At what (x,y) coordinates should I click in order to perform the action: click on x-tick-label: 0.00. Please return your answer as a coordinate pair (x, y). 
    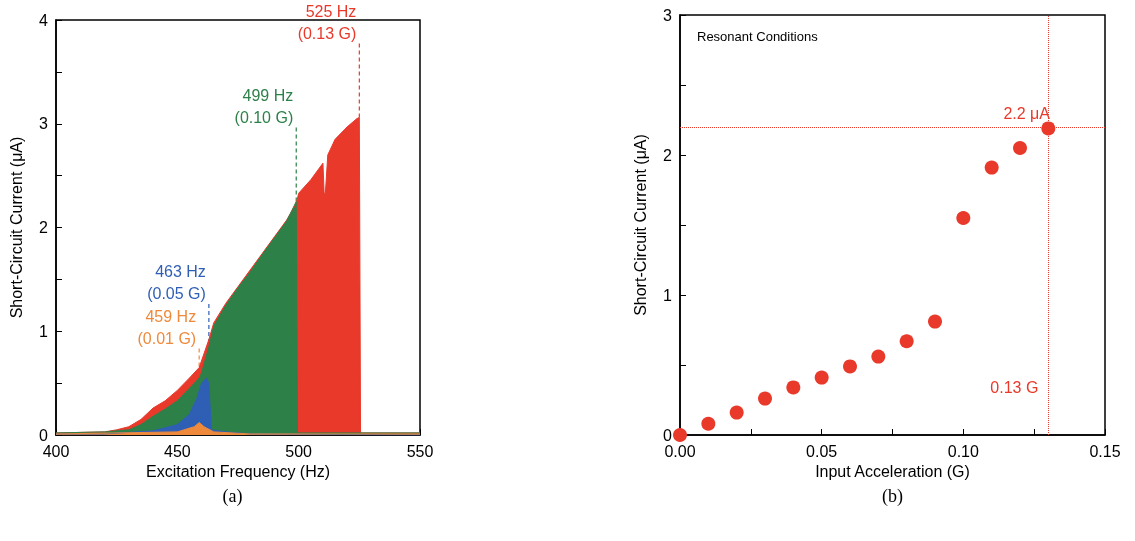
    Looking at the image, I should click on (680, 451).